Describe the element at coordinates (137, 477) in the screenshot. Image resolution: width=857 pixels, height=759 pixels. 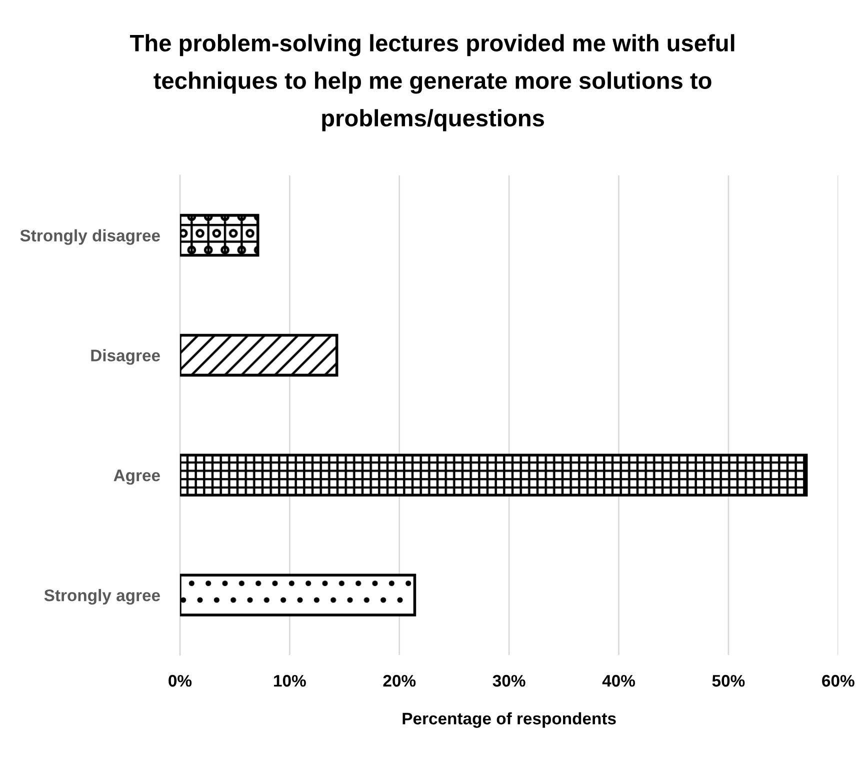
I see `y-tick-label: Agree` at that location.